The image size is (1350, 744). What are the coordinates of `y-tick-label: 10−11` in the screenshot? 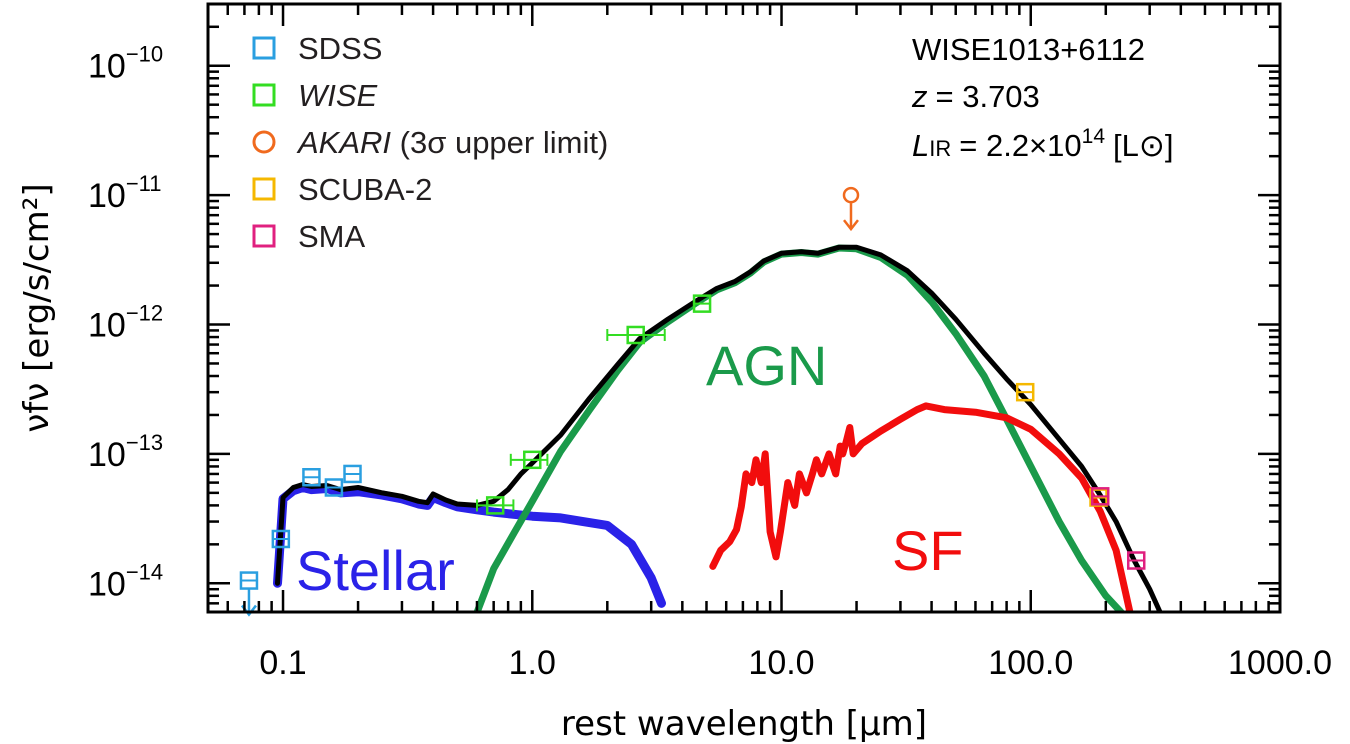 It's located at (125, 193).